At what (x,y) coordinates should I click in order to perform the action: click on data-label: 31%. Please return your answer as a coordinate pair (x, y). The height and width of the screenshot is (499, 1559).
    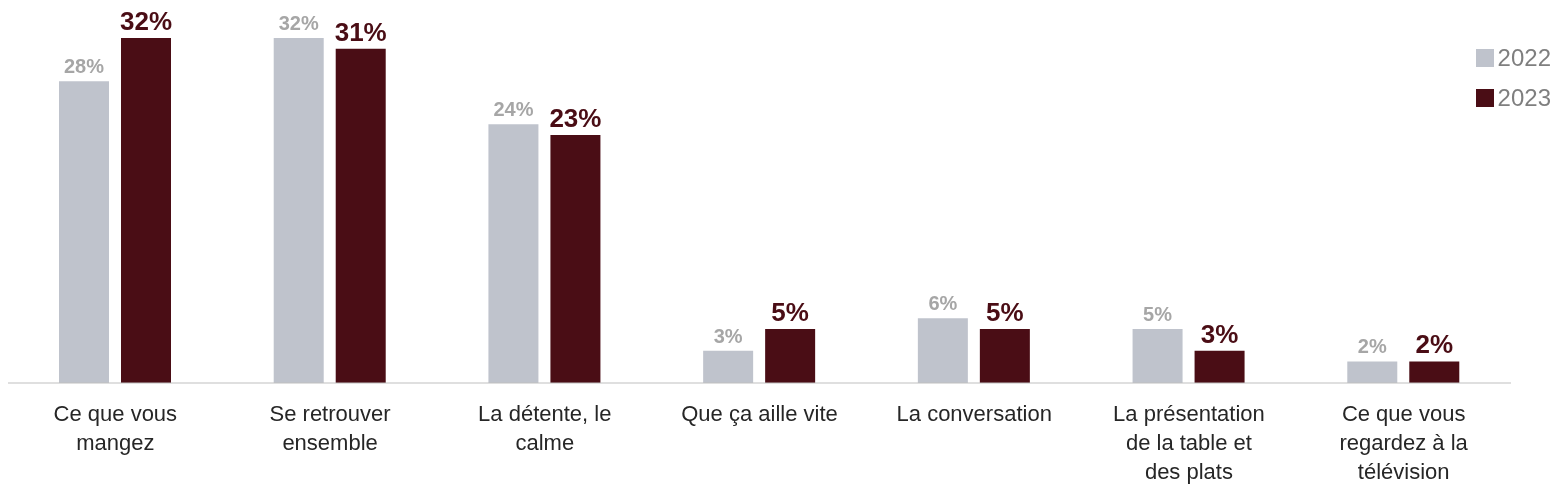
    Looking at the image, I should click on (360, 31).